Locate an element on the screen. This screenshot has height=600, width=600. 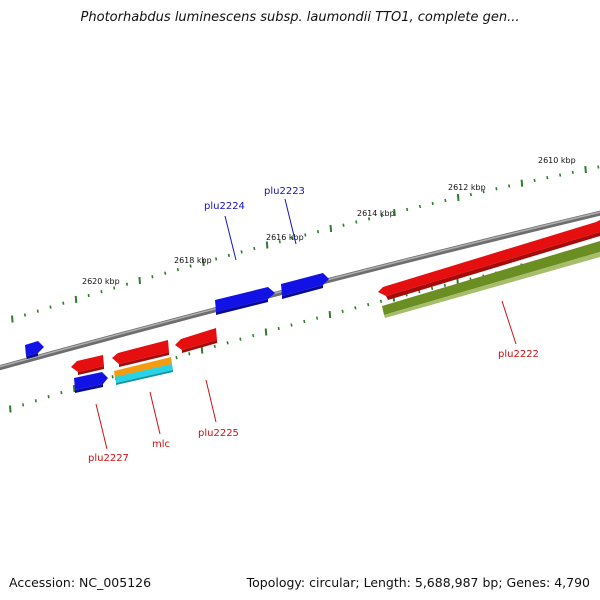
gene-small-left is located at coordinates (34, 350).